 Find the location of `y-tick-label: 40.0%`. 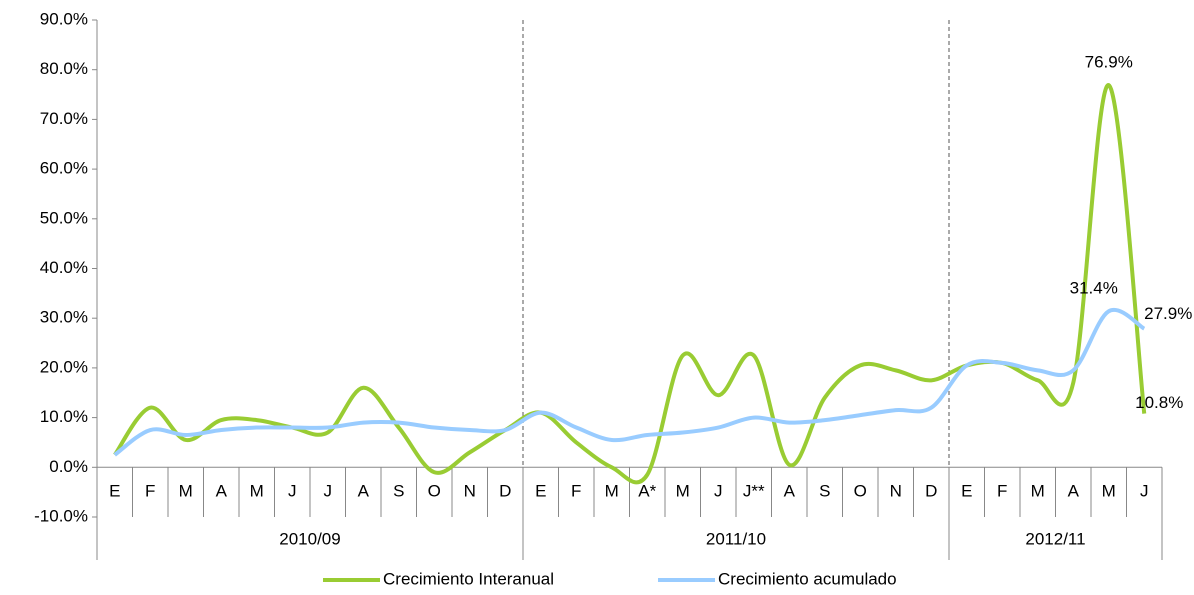

y-tick-label: 40.0% is located at coordinates (64, 267).